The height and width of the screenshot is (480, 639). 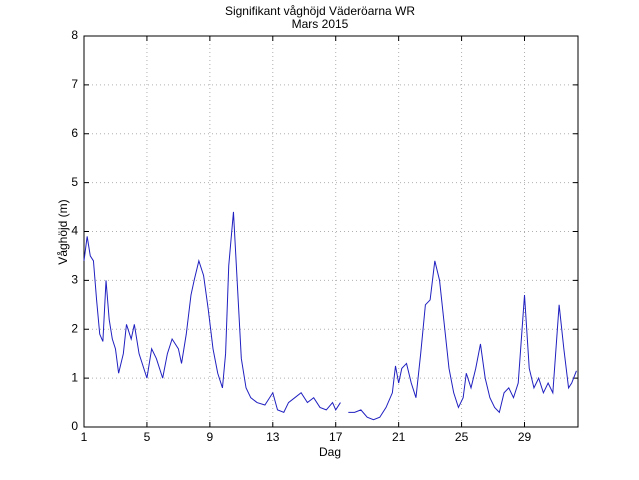 I want to click on y-tick-label: 8, so click(x=74, y=35).